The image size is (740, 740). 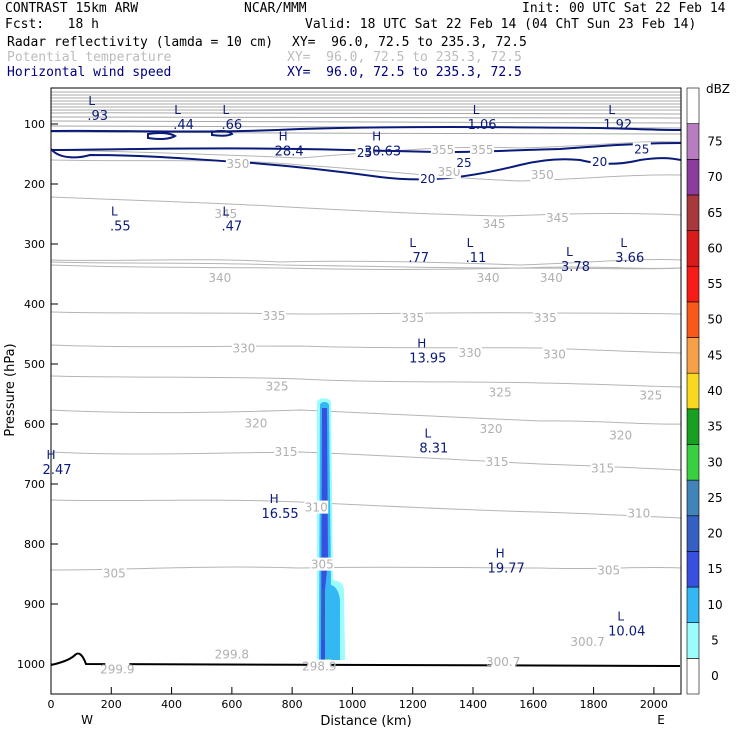 I want to click on extremum-value: 2.47, so click(x=57, y=470).